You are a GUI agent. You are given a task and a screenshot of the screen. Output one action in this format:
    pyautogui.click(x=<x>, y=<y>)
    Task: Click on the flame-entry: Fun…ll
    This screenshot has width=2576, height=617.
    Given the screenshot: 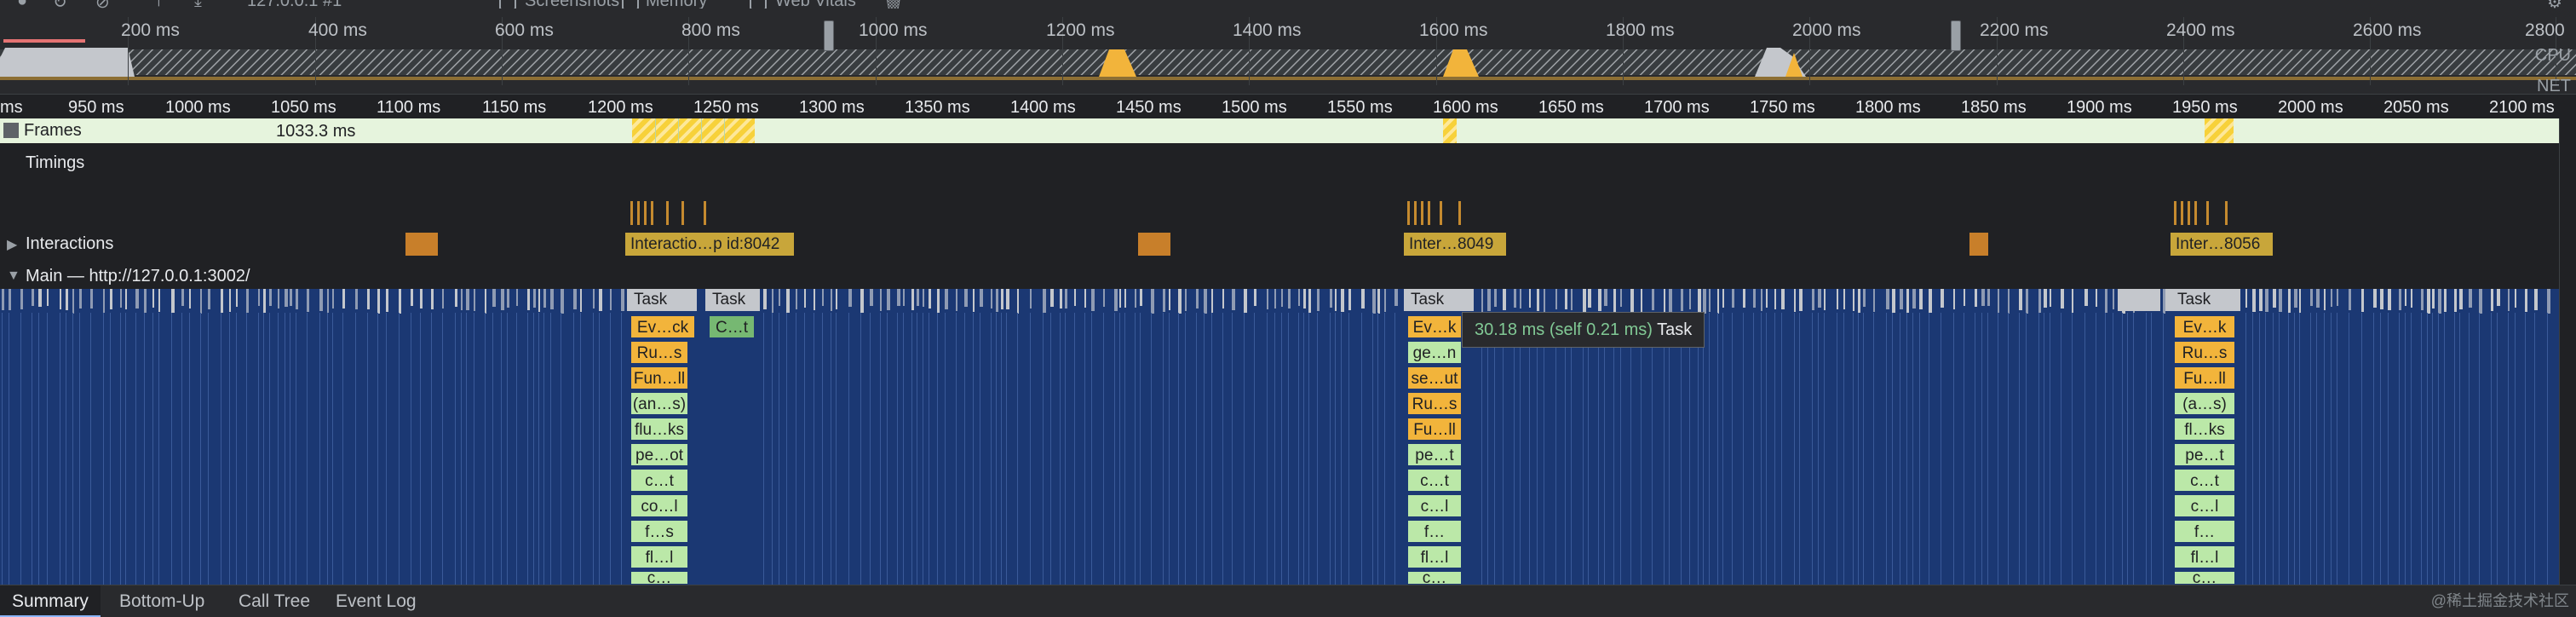 What is the action you would take?
    pyautogui.click(x=659, y=377)
    